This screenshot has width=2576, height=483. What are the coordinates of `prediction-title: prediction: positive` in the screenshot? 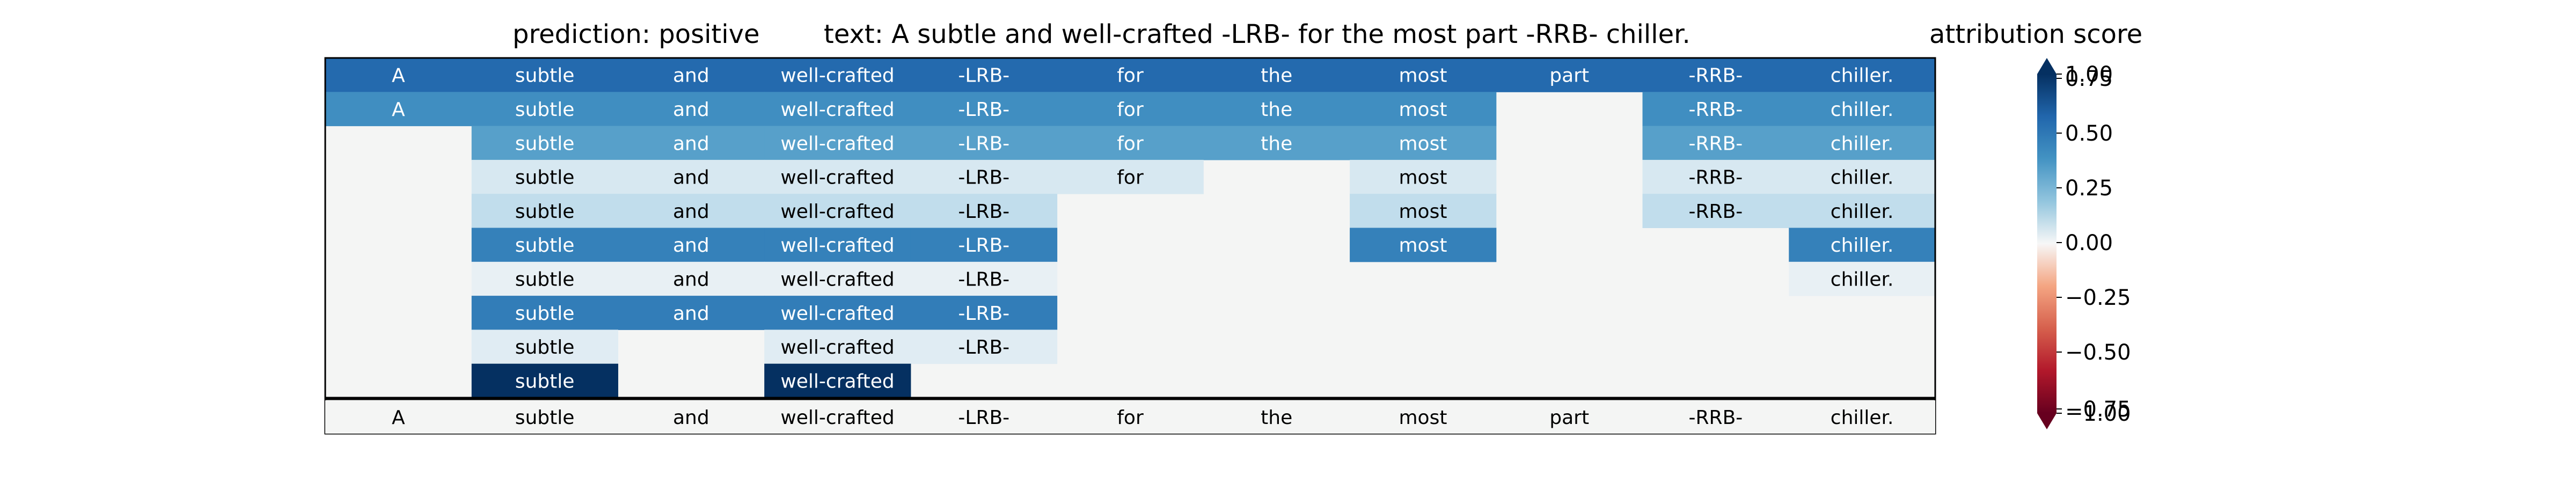 It's located at (636, 34).